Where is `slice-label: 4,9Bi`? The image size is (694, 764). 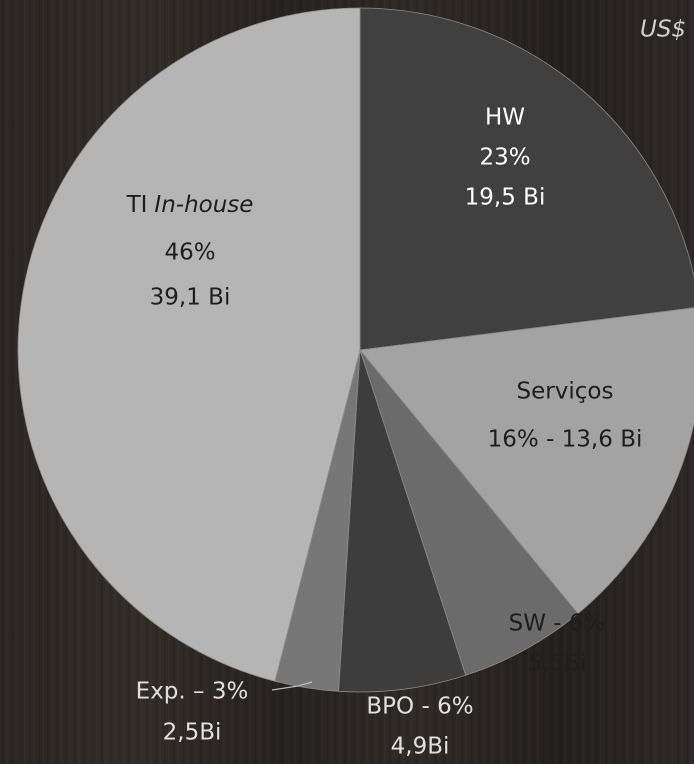
slice-label: 4,9Bi is located at coordinates (420, 747).